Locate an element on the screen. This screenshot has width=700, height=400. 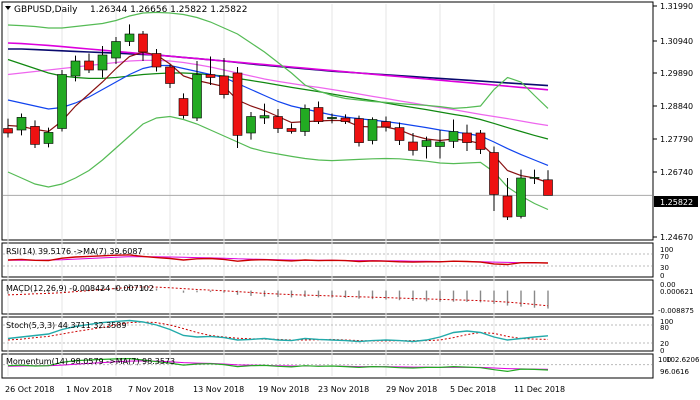
date-tick-label: 1 Nov 2018 is located at coordinates (89, 389).